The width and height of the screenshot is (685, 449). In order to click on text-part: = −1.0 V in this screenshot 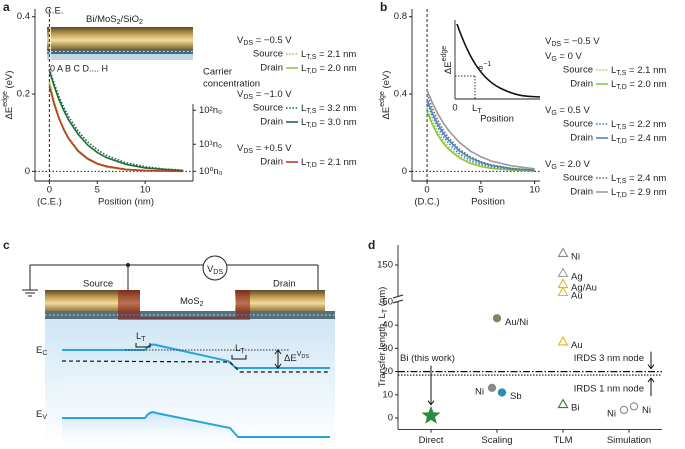, I will do `click(272, 94)`.